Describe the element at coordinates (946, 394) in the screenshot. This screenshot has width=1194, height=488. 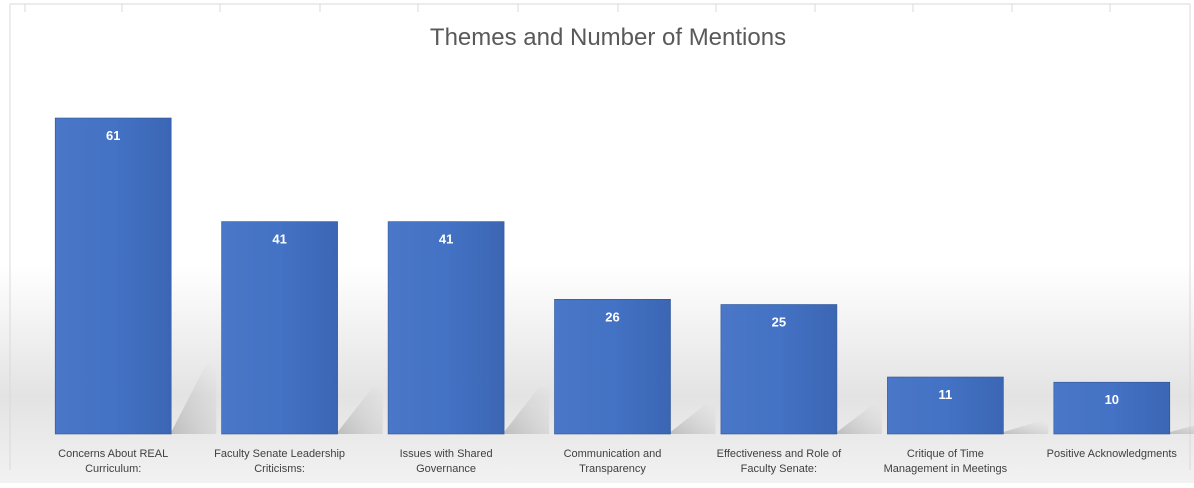
I see `bar-value-label: 11` at that location.